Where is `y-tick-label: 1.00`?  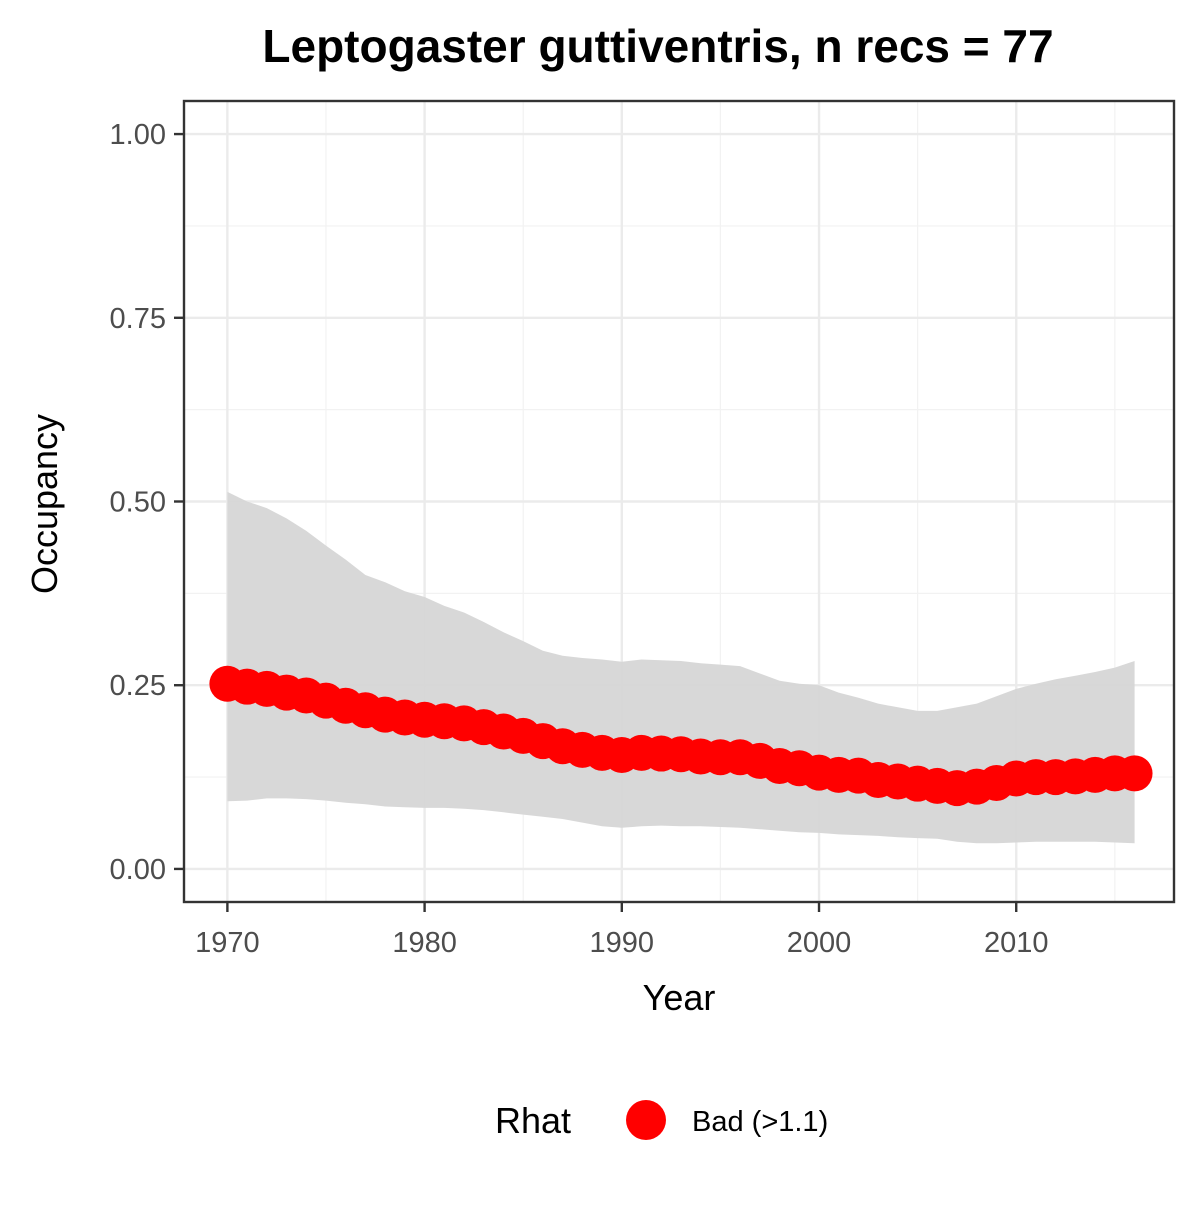
y-tick-label: 1.00 is located at coordinates (138, 135).